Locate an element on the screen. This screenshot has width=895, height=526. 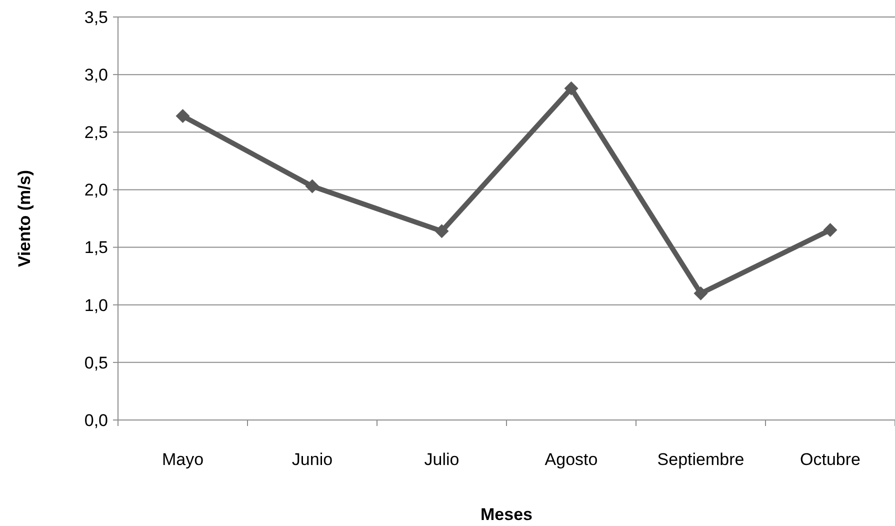
x-axis-title: Meses is located at coordinates (506, 514).